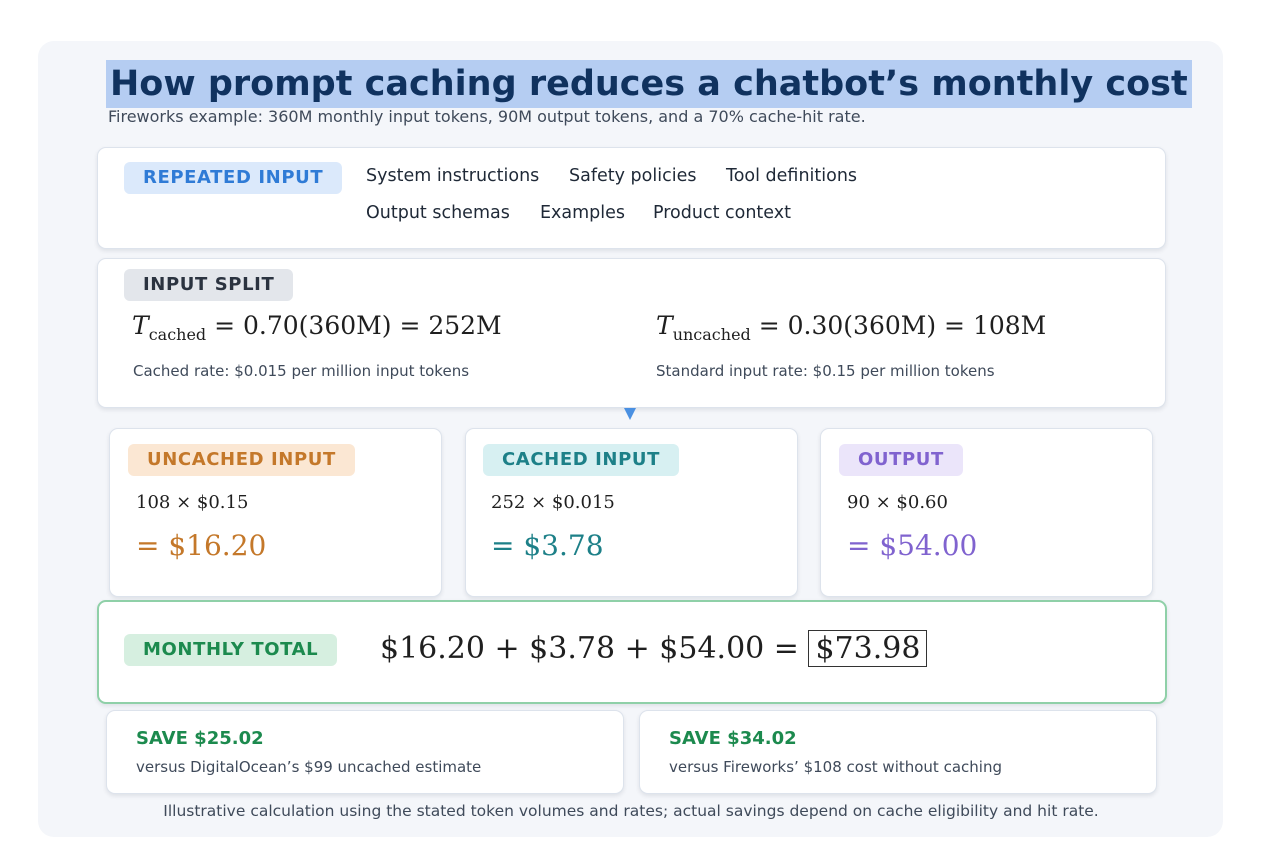  Describe the element at coordinates (589, 648) in the screenshot. I see `monthly-total-expression: $16.20 + $3.78 + $54.00 =` at that location.